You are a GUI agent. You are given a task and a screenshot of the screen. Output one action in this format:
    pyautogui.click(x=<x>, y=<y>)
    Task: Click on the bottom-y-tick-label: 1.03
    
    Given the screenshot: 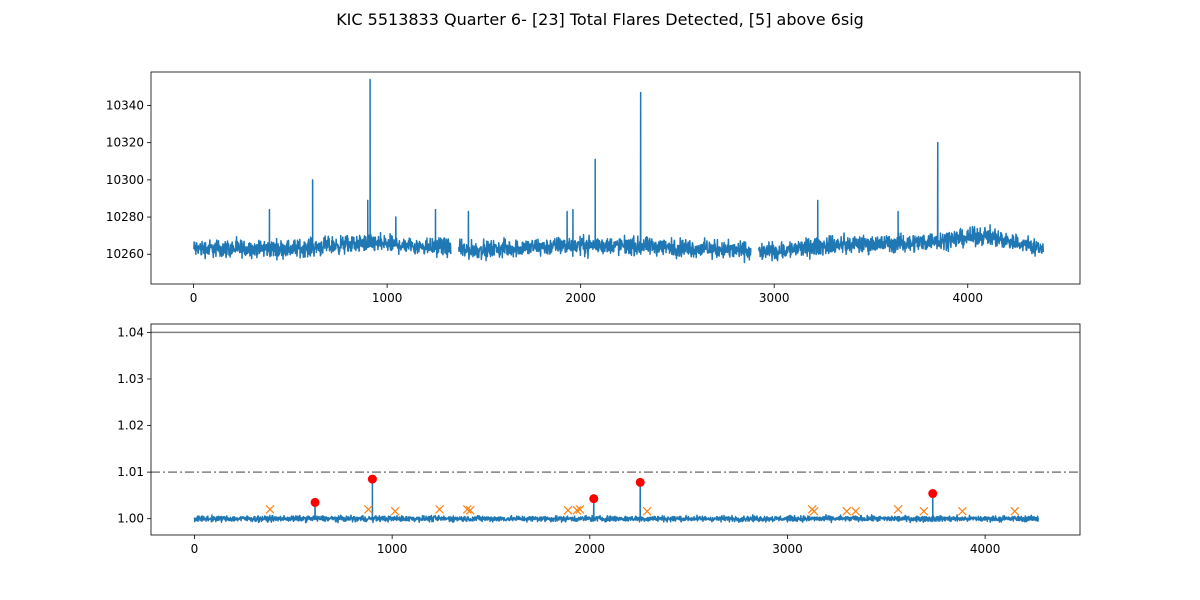 What is the action you would take?
    pyautogui.click(x=130, y=379)
    